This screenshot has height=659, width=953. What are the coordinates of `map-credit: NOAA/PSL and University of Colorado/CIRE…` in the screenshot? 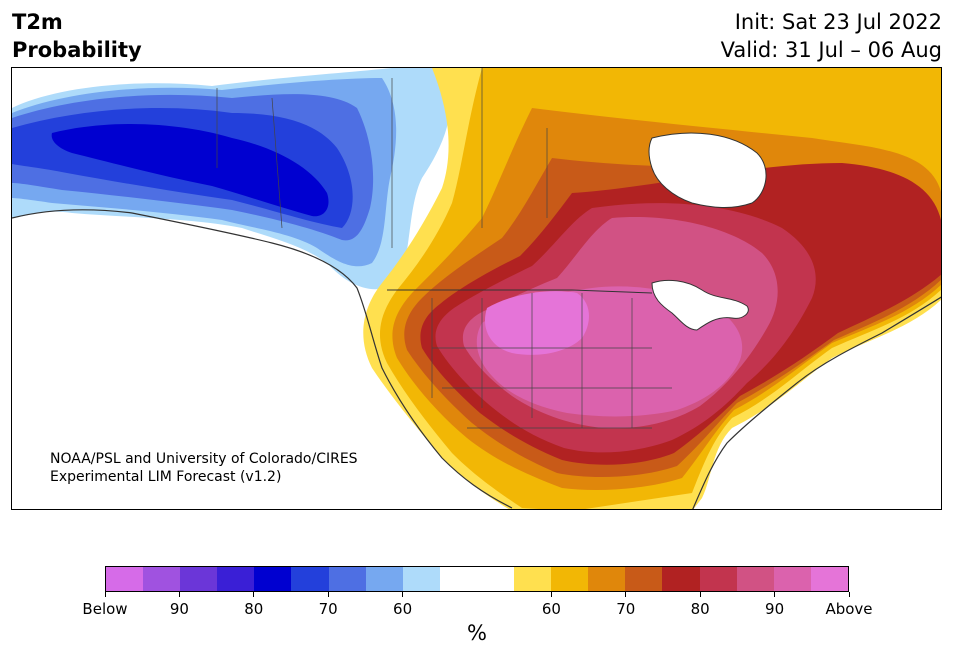 It's located at (204, 468).